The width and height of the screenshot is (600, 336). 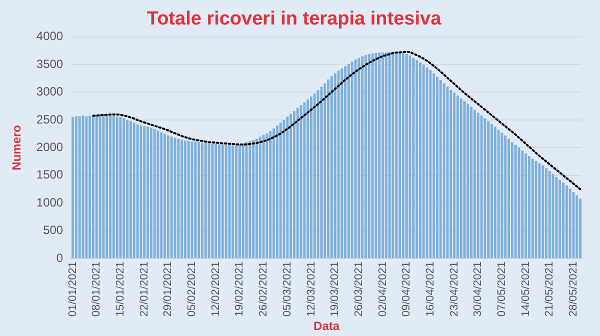 I want to click on x-tick-label: 12/03/2021, so click(x=311, y=289).